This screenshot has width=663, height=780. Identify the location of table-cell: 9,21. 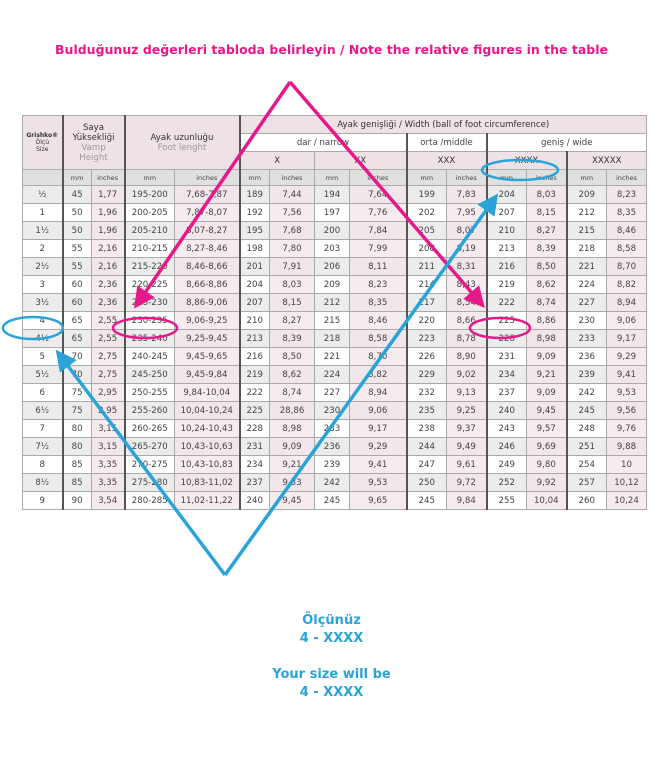
(292, 464).